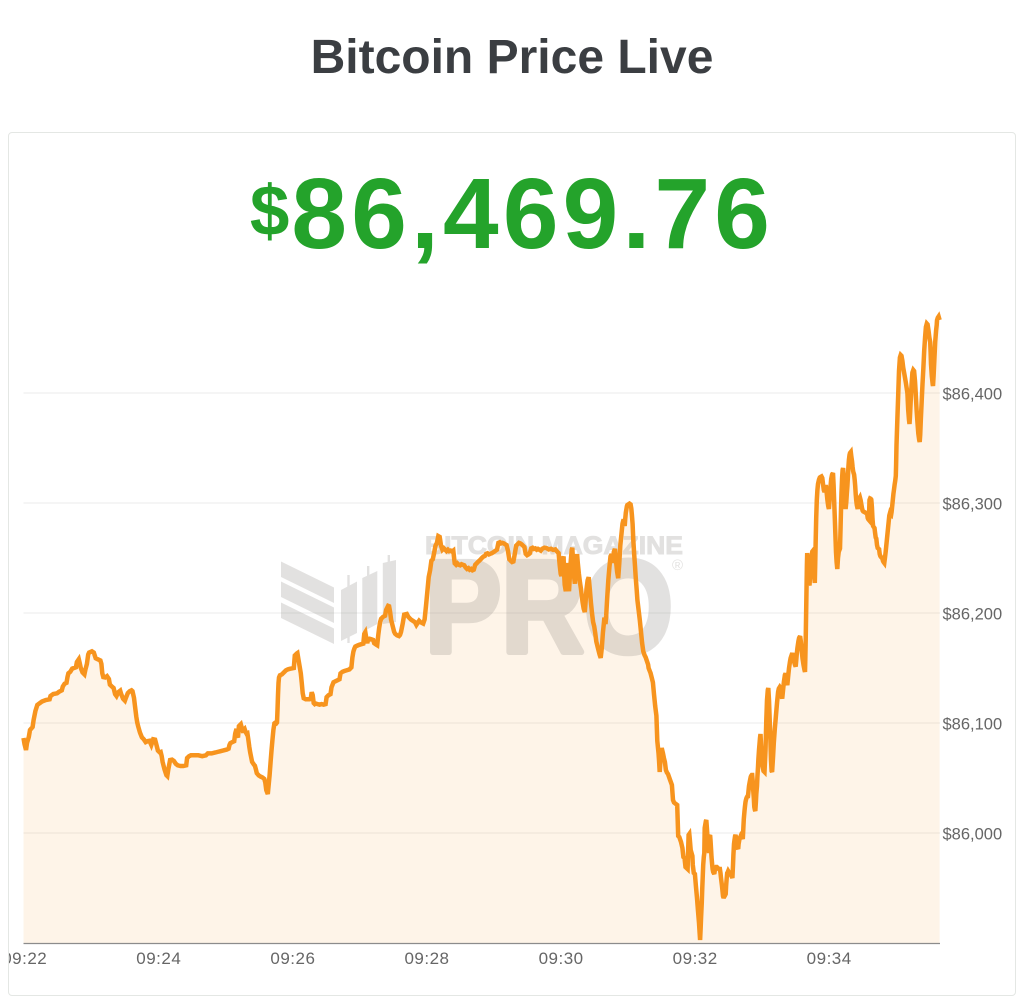 Image resolution: width=1024 pixels, height=1008 pixels. What do you see at coordinates (695, 958) in the screenshot?
I see `svg-text: 09:32` at bounding box center [695, 958].